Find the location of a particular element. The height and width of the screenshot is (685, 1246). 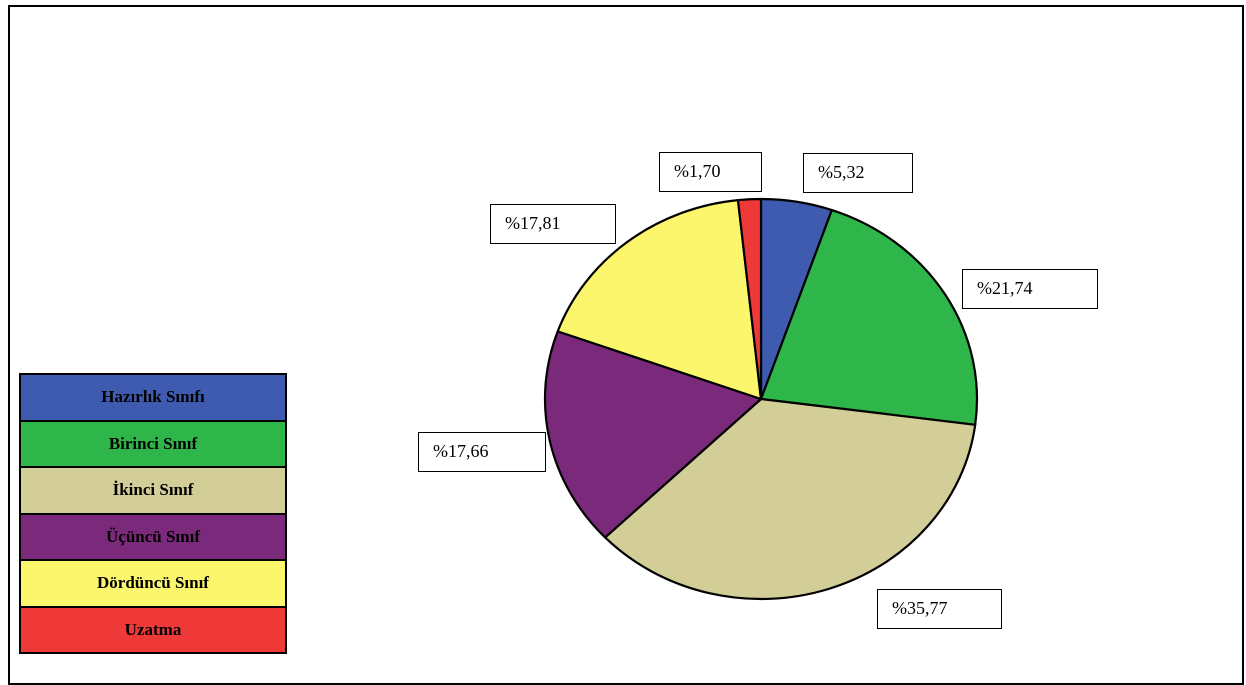

legend-label: Dördüncü Sınıf is located at coordinates (153, 583).